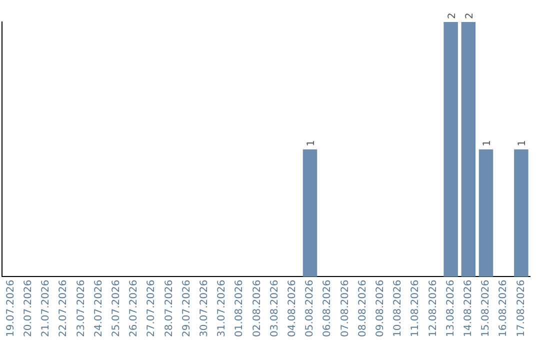 The width and height of the screenshot is (540, 340). What do you see at coordinates (486, 309) in the screenshot?
I see `x-tick-label: 15.08.2026` at bounding box center [486, 309].